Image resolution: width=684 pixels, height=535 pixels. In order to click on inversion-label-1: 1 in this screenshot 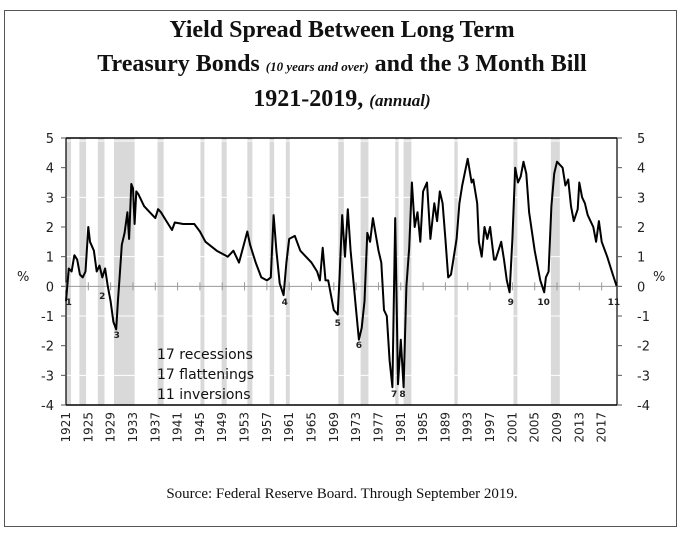, I will do `click(69, 303)`.